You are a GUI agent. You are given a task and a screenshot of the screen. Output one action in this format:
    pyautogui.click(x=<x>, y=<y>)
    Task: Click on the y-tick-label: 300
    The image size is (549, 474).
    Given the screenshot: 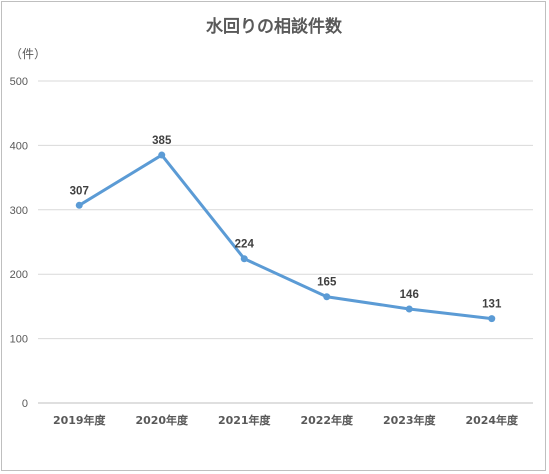 What is the action you would take?
    pyautogui.click(x=19, y=211)
    